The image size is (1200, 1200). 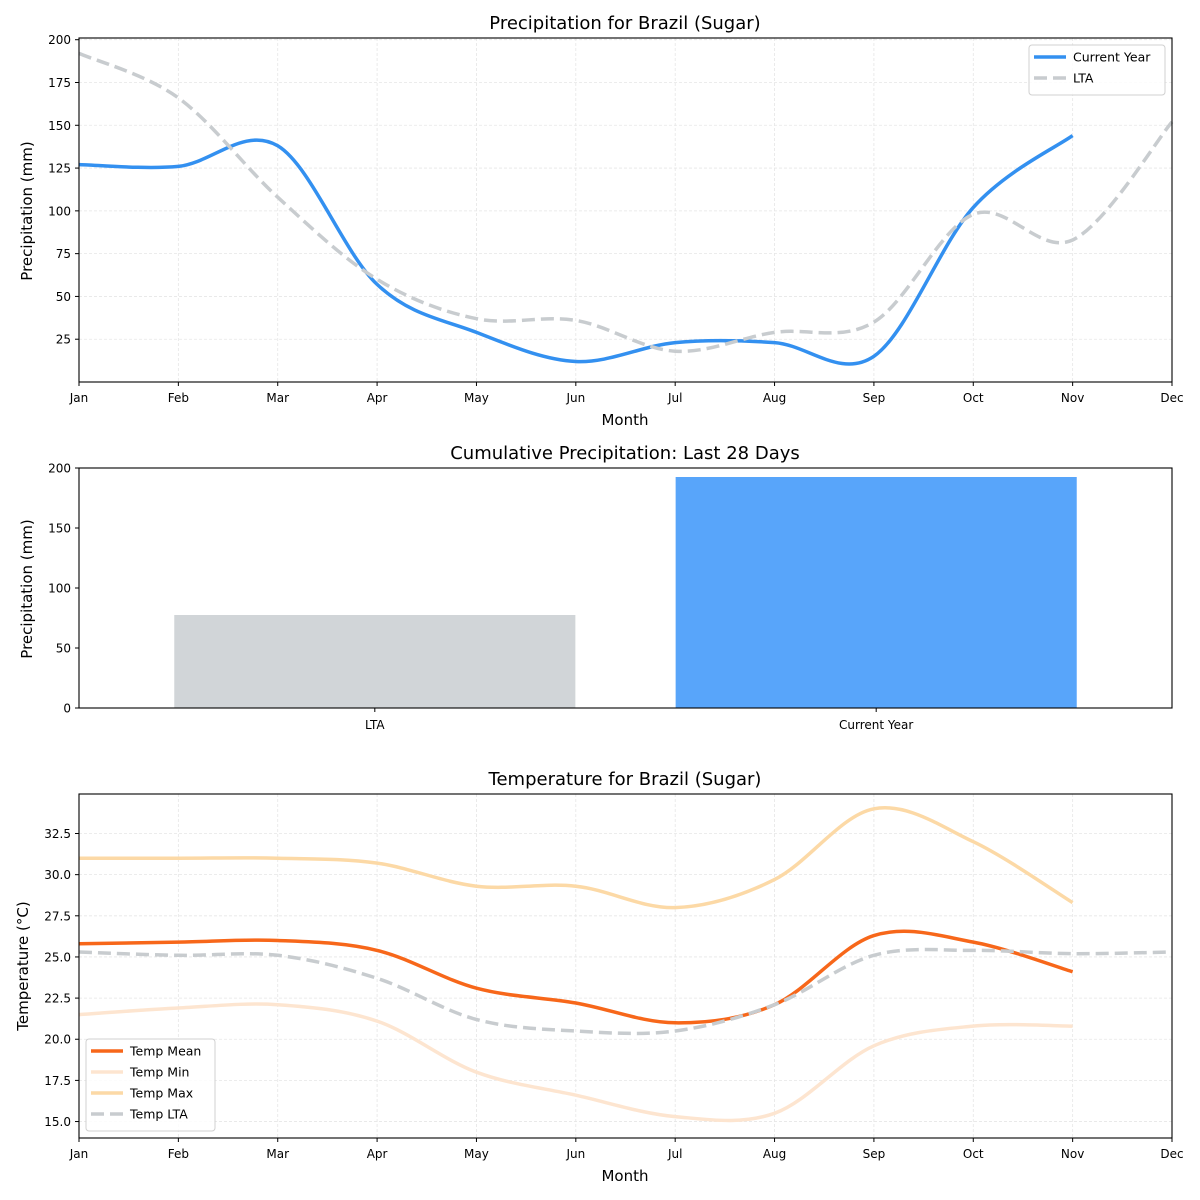 What do you see at coordinates (625, 779) in the screenshot?
I see `chart-title: Temperature for Brazil (Sugar)` at bounding box center [625, 779].